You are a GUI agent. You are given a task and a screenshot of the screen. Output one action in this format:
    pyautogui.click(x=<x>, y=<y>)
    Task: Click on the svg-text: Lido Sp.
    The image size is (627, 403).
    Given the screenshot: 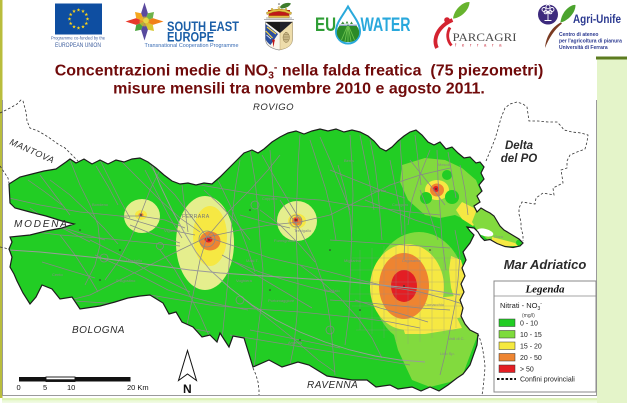 What is the action you would take?
    pyautogui.click(x=447, y=353)
    